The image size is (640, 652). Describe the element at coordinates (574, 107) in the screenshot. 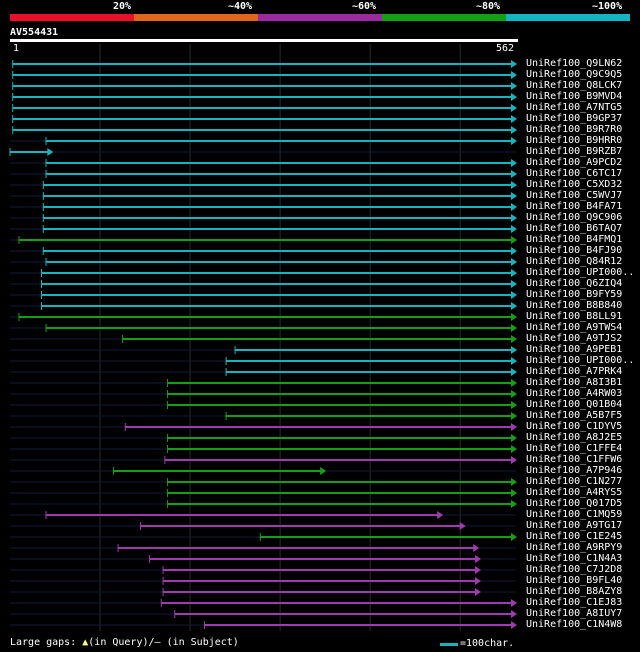

I see `hit-label: UniRef100_A7NTG5` at that location.